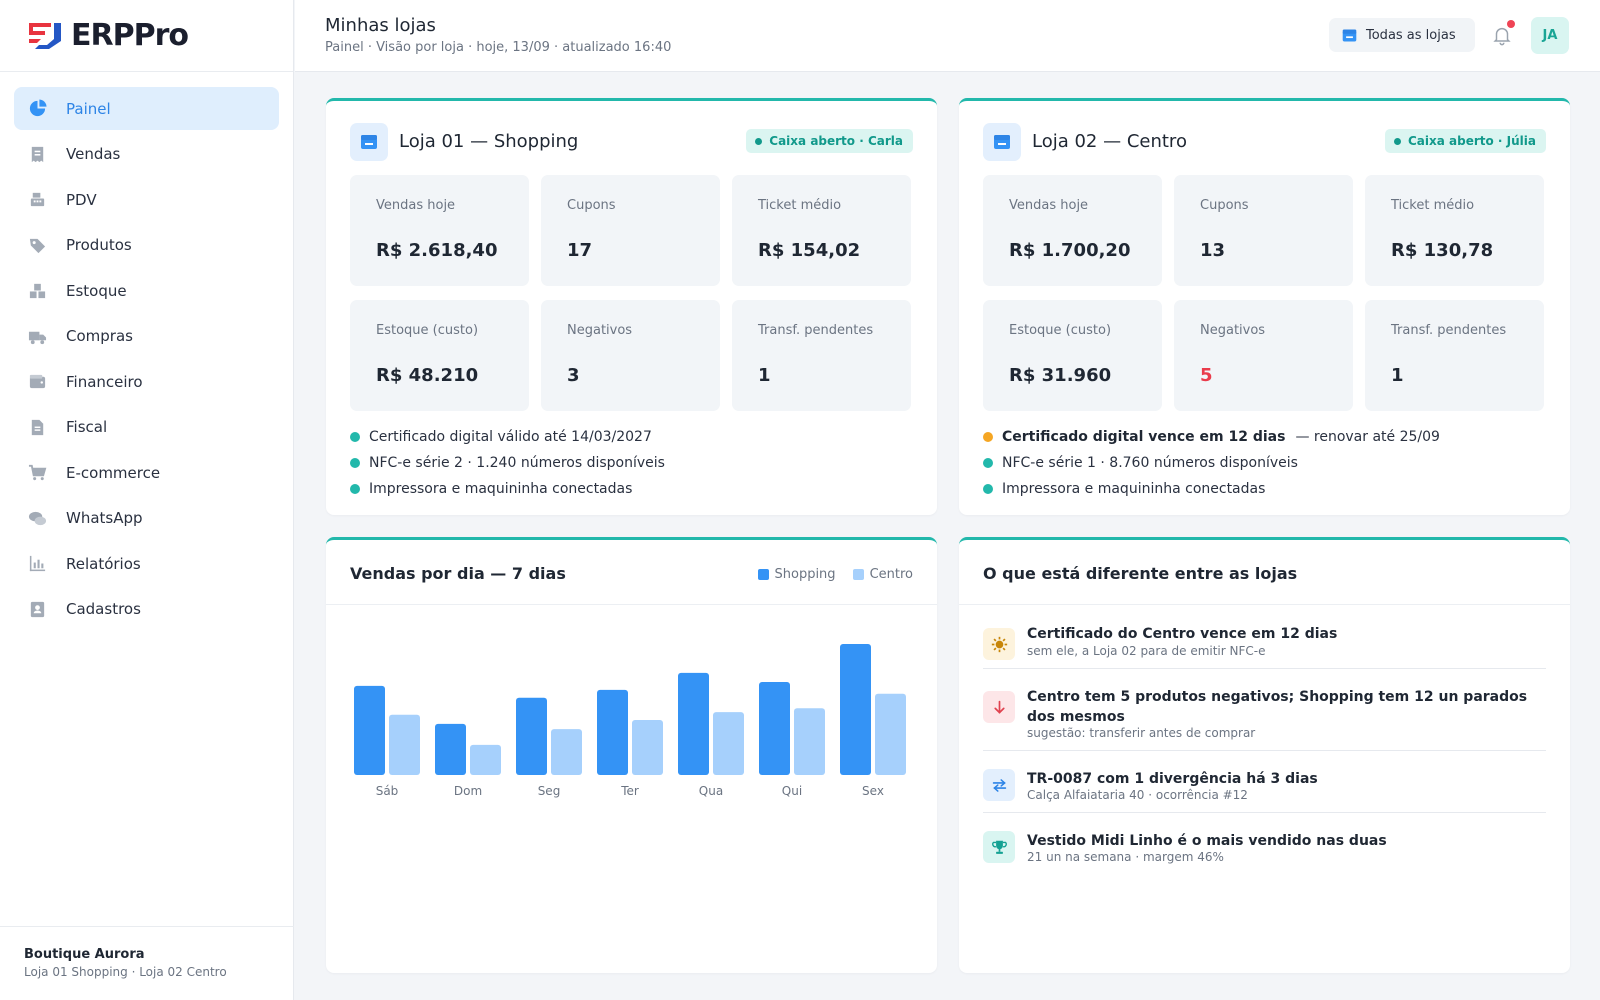 Image resolution: width=1600 pixels, height=1000 pixels. I want to click on brand: ERPPro, so click(146, 36).